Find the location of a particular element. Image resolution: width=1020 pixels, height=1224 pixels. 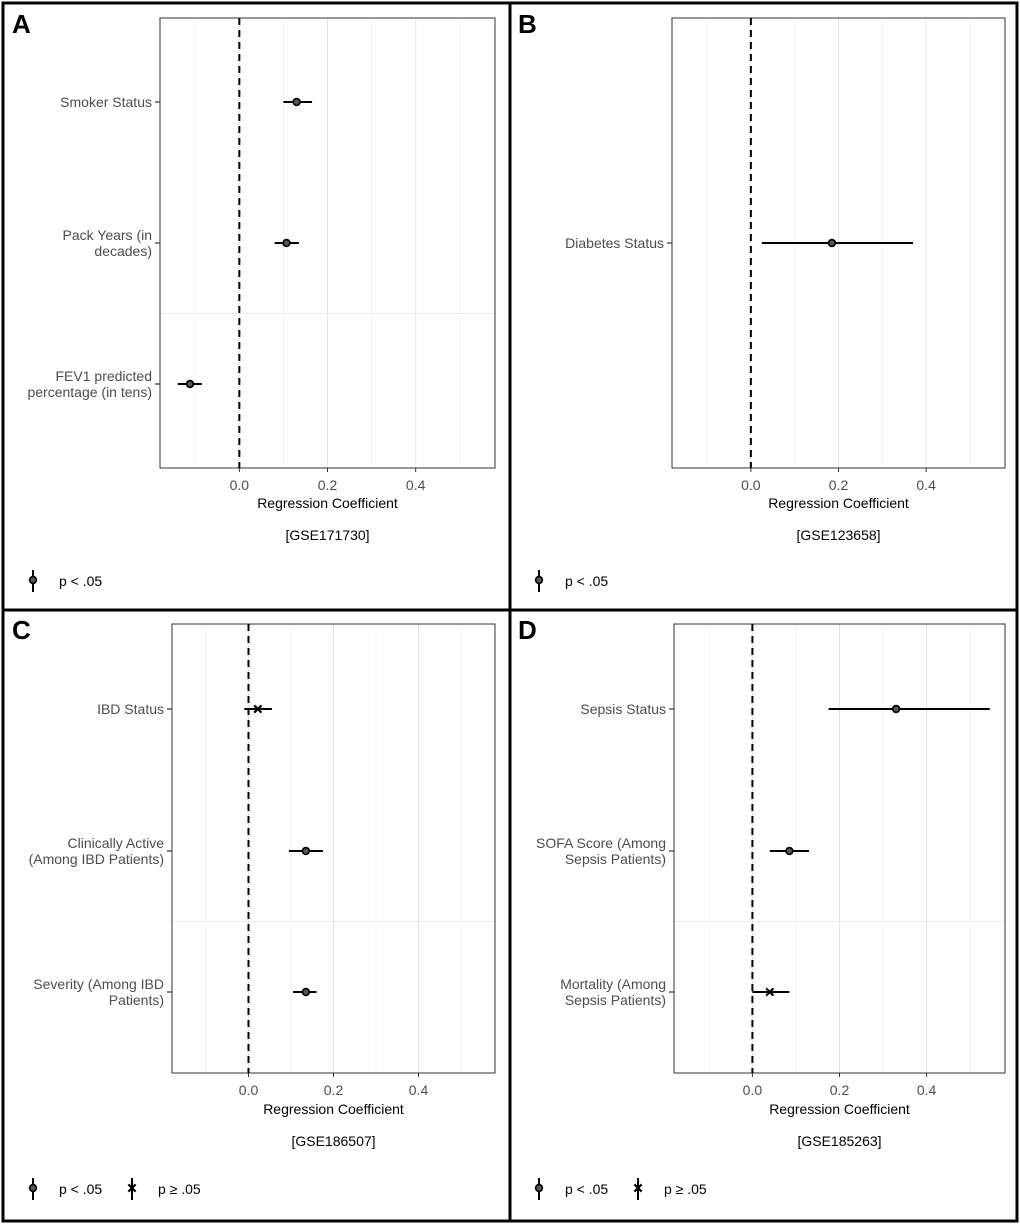

y-axis-label: Pack Years (in is located at coordinates (108, 235).